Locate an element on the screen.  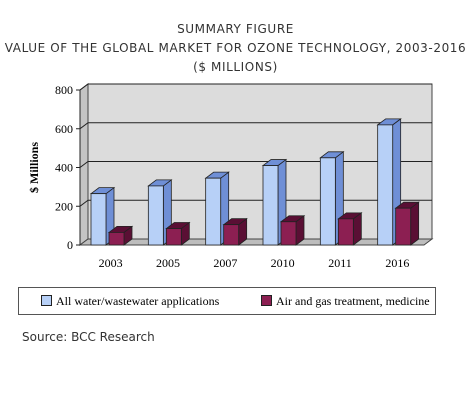
y-tick-label: 0 is located at coordinates (70, 245).